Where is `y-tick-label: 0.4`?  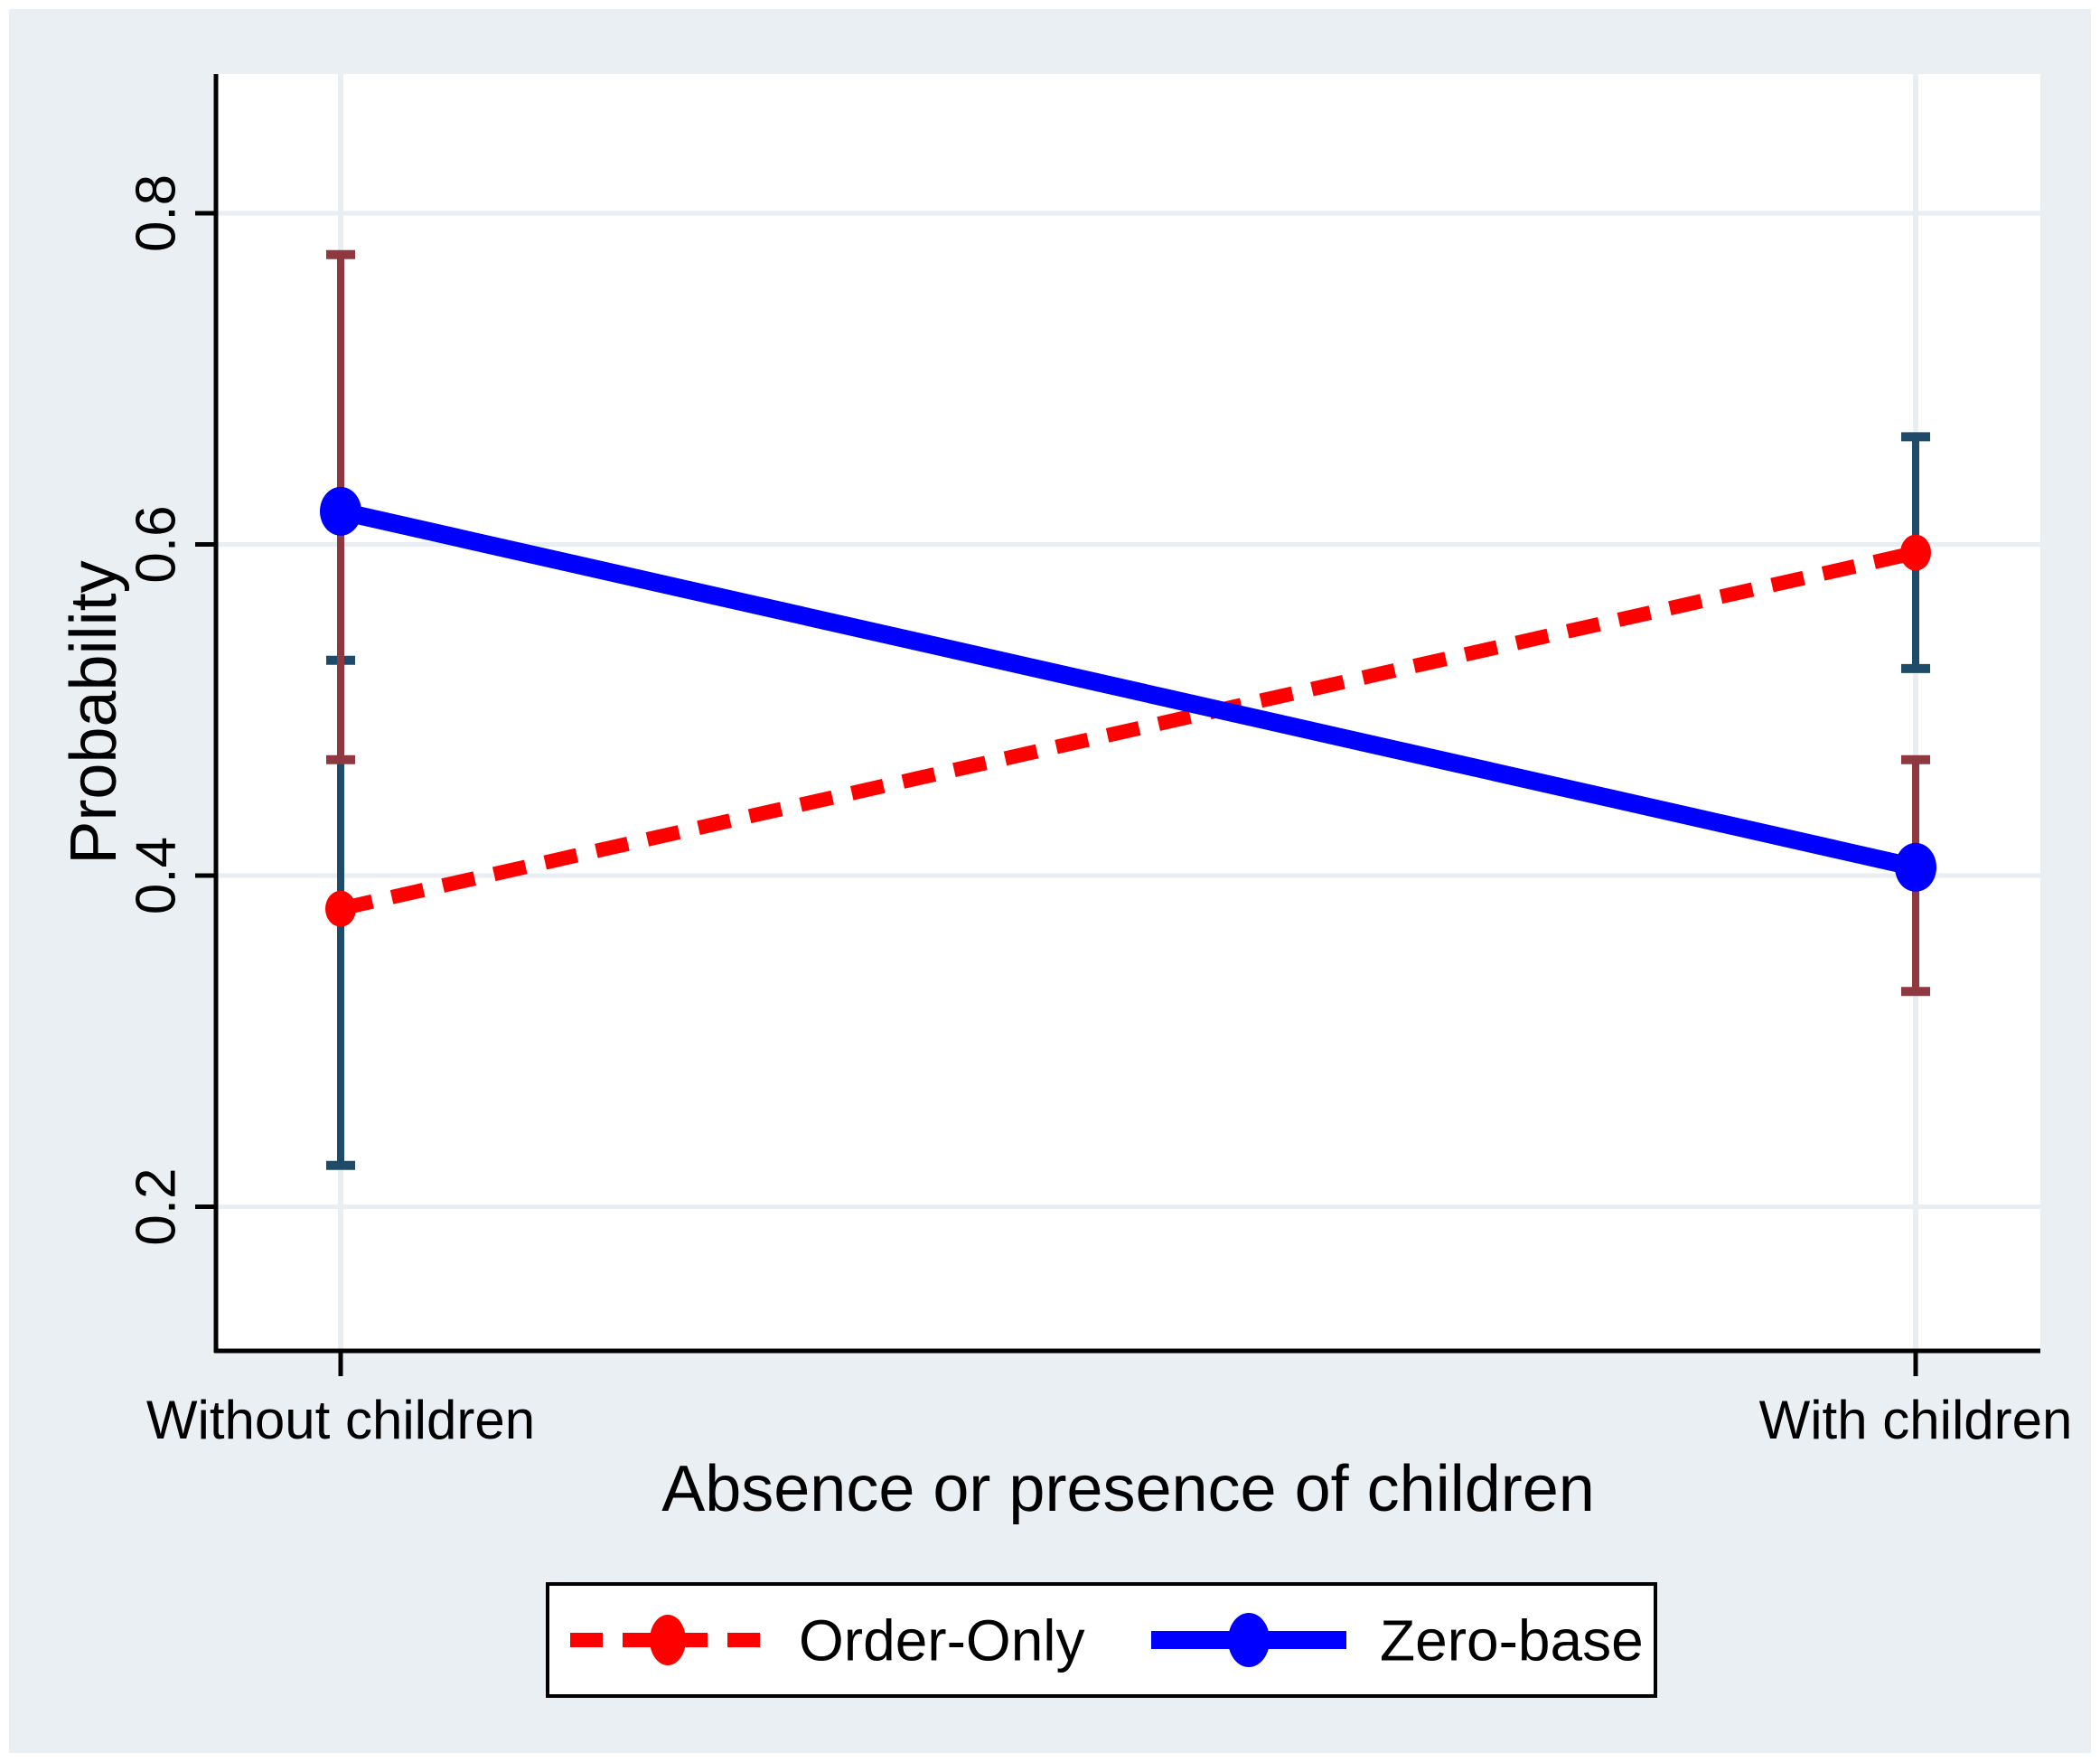
y-tick-label: 0.4 is located at coordinates (157, 875).